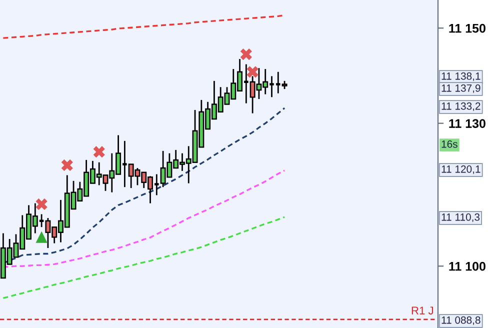 This screenshot has width=488, height=328. What do you see at coordinates (461, 217) in the screenshot?
I see `text: 11 110,3` at bounding box center [461, 217].